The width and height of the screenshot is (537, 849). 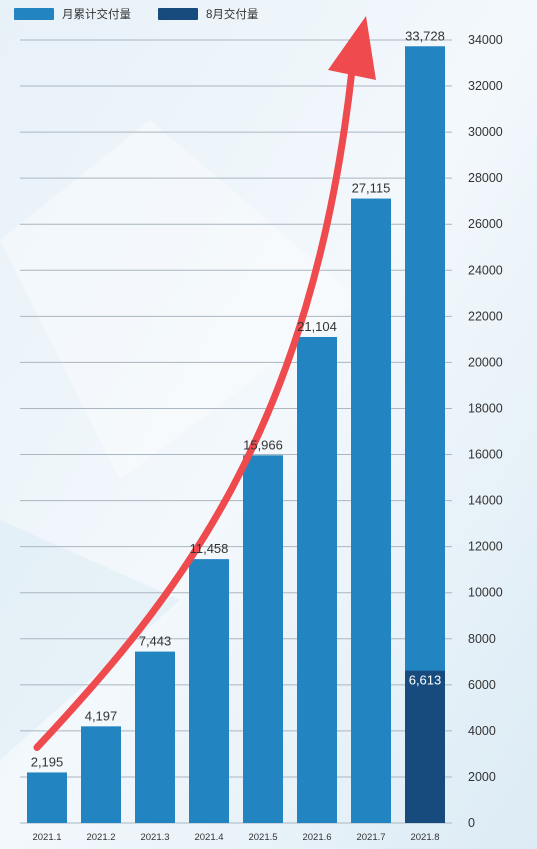 I want to click on bar-cumulative-2021.3, so click(x=155, y=737).